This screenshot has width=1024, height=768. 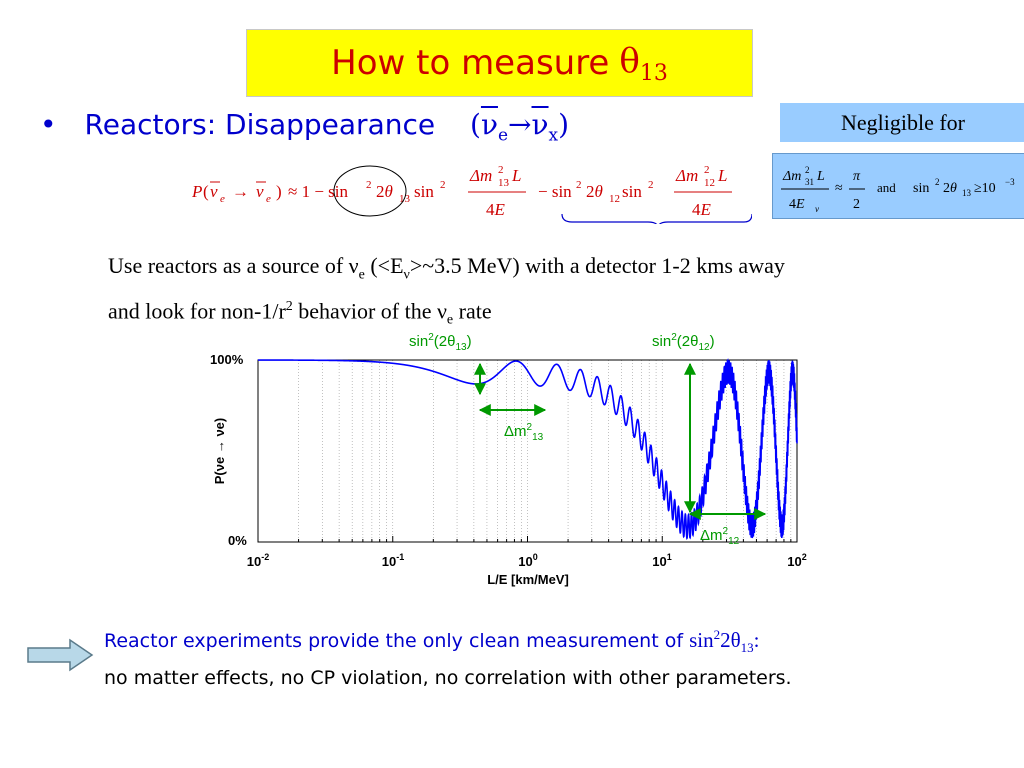 What do you see at coordinates (318, 191) in the screenshot?
I see `svg-text: ≈ 1 − sin` at bounding box center [318, 191].